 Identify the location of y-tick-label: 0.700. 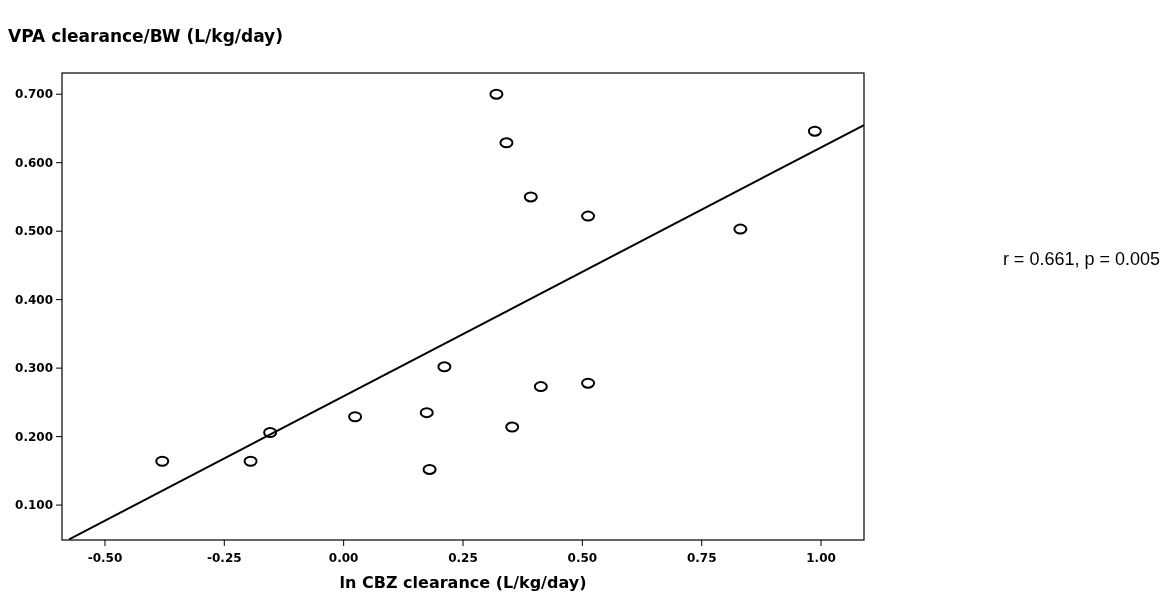
(34, 94).